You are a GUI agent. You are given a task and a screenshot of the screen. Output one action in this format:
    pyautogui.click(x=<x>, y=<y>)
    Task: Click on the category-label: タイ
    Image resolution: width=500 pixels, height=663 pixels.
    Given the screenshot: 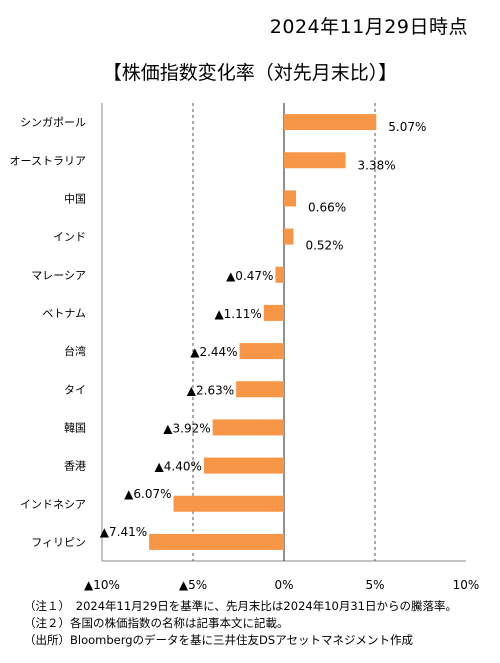 What is the action you would take?
    pyautogui.click(x=75, y=389)
    